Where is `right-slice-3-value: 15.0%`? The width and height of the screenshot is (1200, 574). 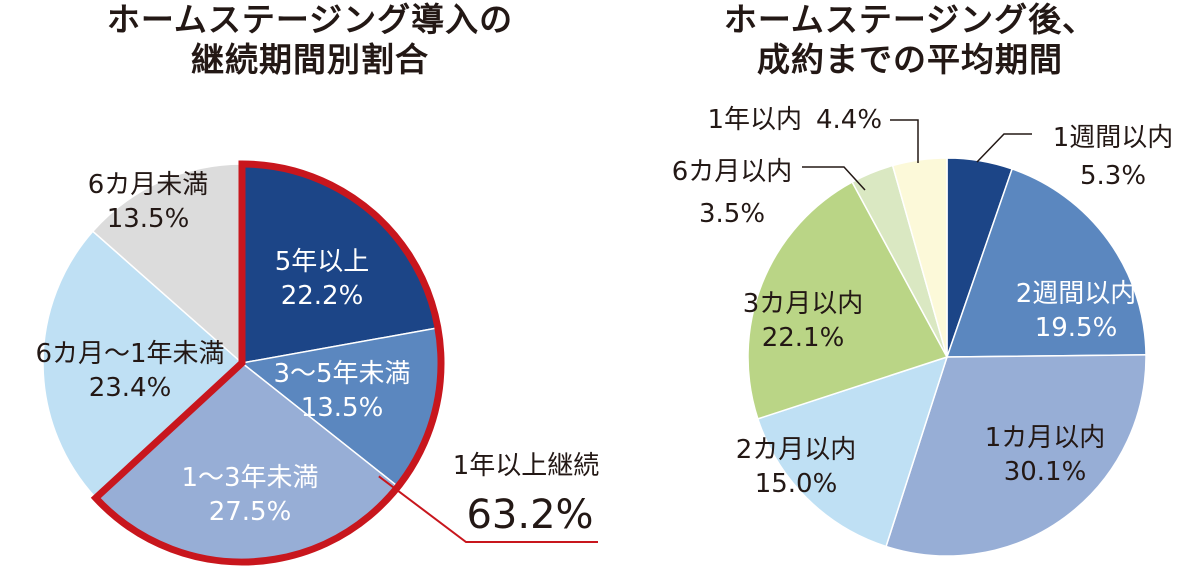
right-slice-3-value: 15.0% is located at coordinates (796, 484).